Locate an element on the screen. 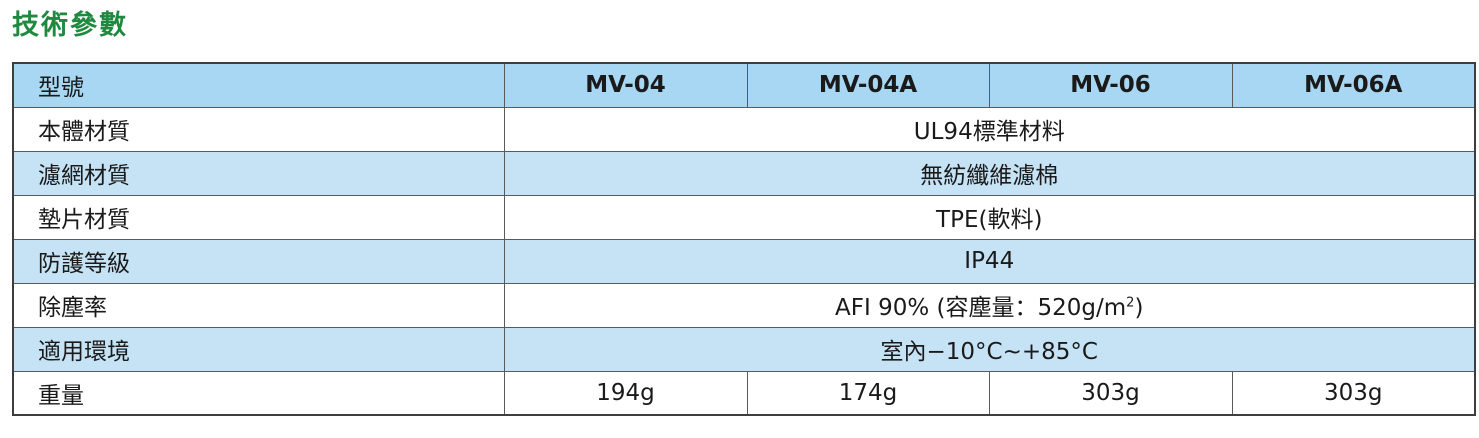 This screenshot has width=1479, height=438. table-row-body-material: 本體材質 UL94標準材料 is located at coordinates (744, 129).